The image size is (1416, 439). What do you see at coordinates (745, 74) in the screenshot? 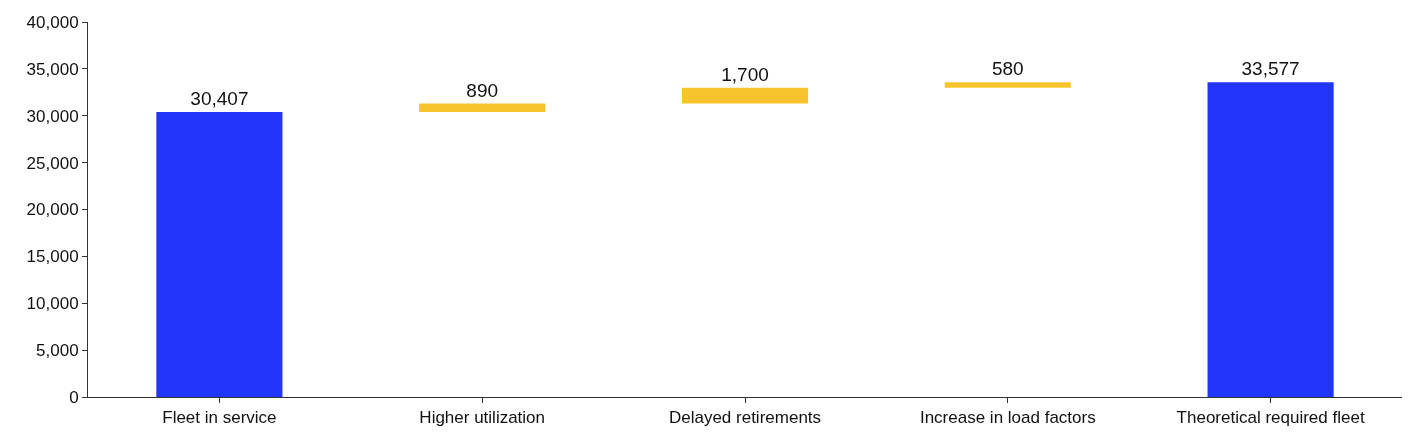
I see `data-label: 1,700` at bounding box center [745, 74].